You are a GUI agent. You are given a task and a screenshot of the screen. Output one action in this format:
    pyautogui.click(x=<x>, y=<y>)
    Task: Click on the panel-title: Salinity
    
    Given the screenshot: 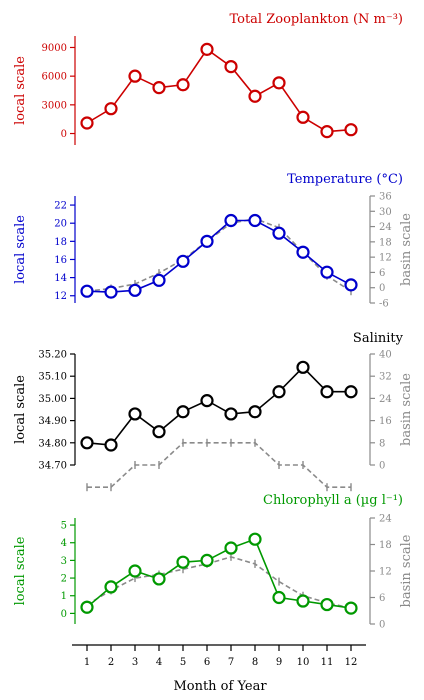 What is the action you would take?
    pyautogui.click(x=378, y=338)
    